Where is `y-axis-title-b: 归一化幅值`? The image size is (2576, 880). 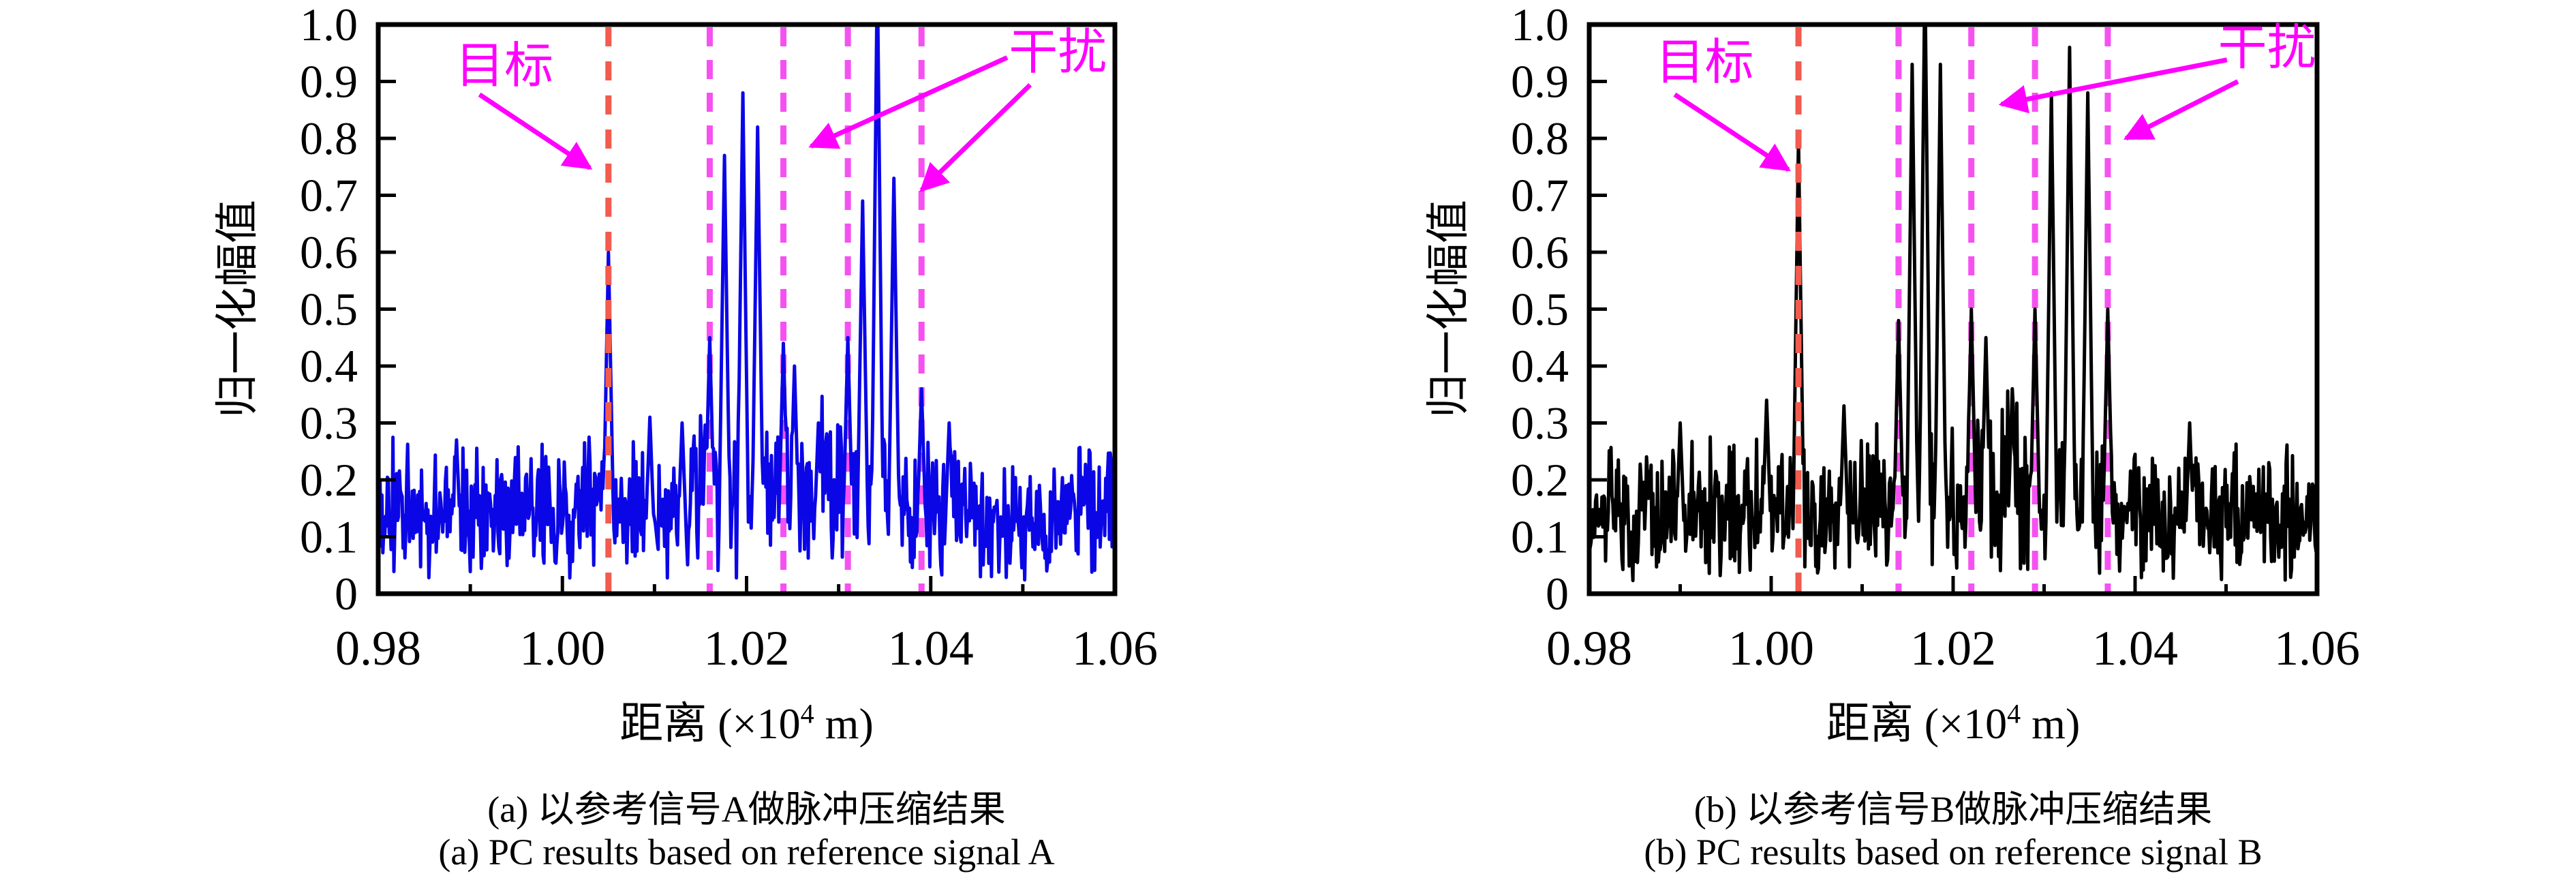 y-axis-title-b: 归一化幅值 is located at coordinates (1448, 309).